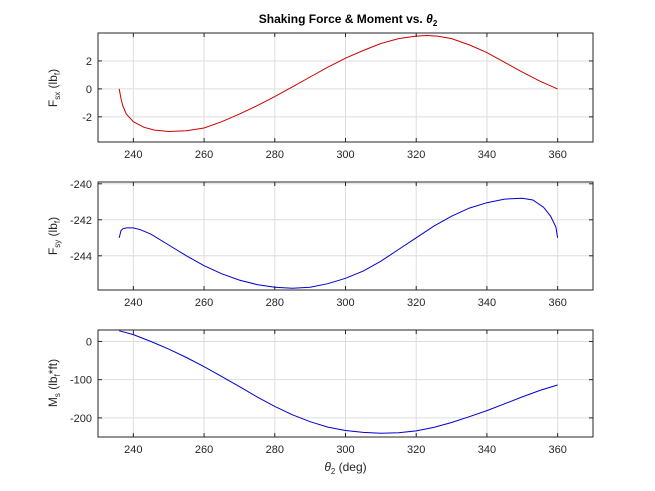 The width and height of the screenshot is (655, 491). I want to click on y-tick-label: -244, so click(81, 257).